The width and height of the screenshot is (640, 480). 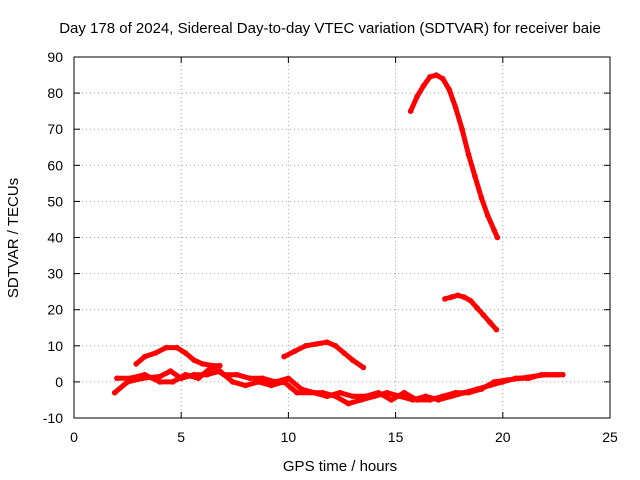 What do you see at coordinates (454, 156) in the screenshot?
I see `series-arc-high` at bounding box center [454, 156].